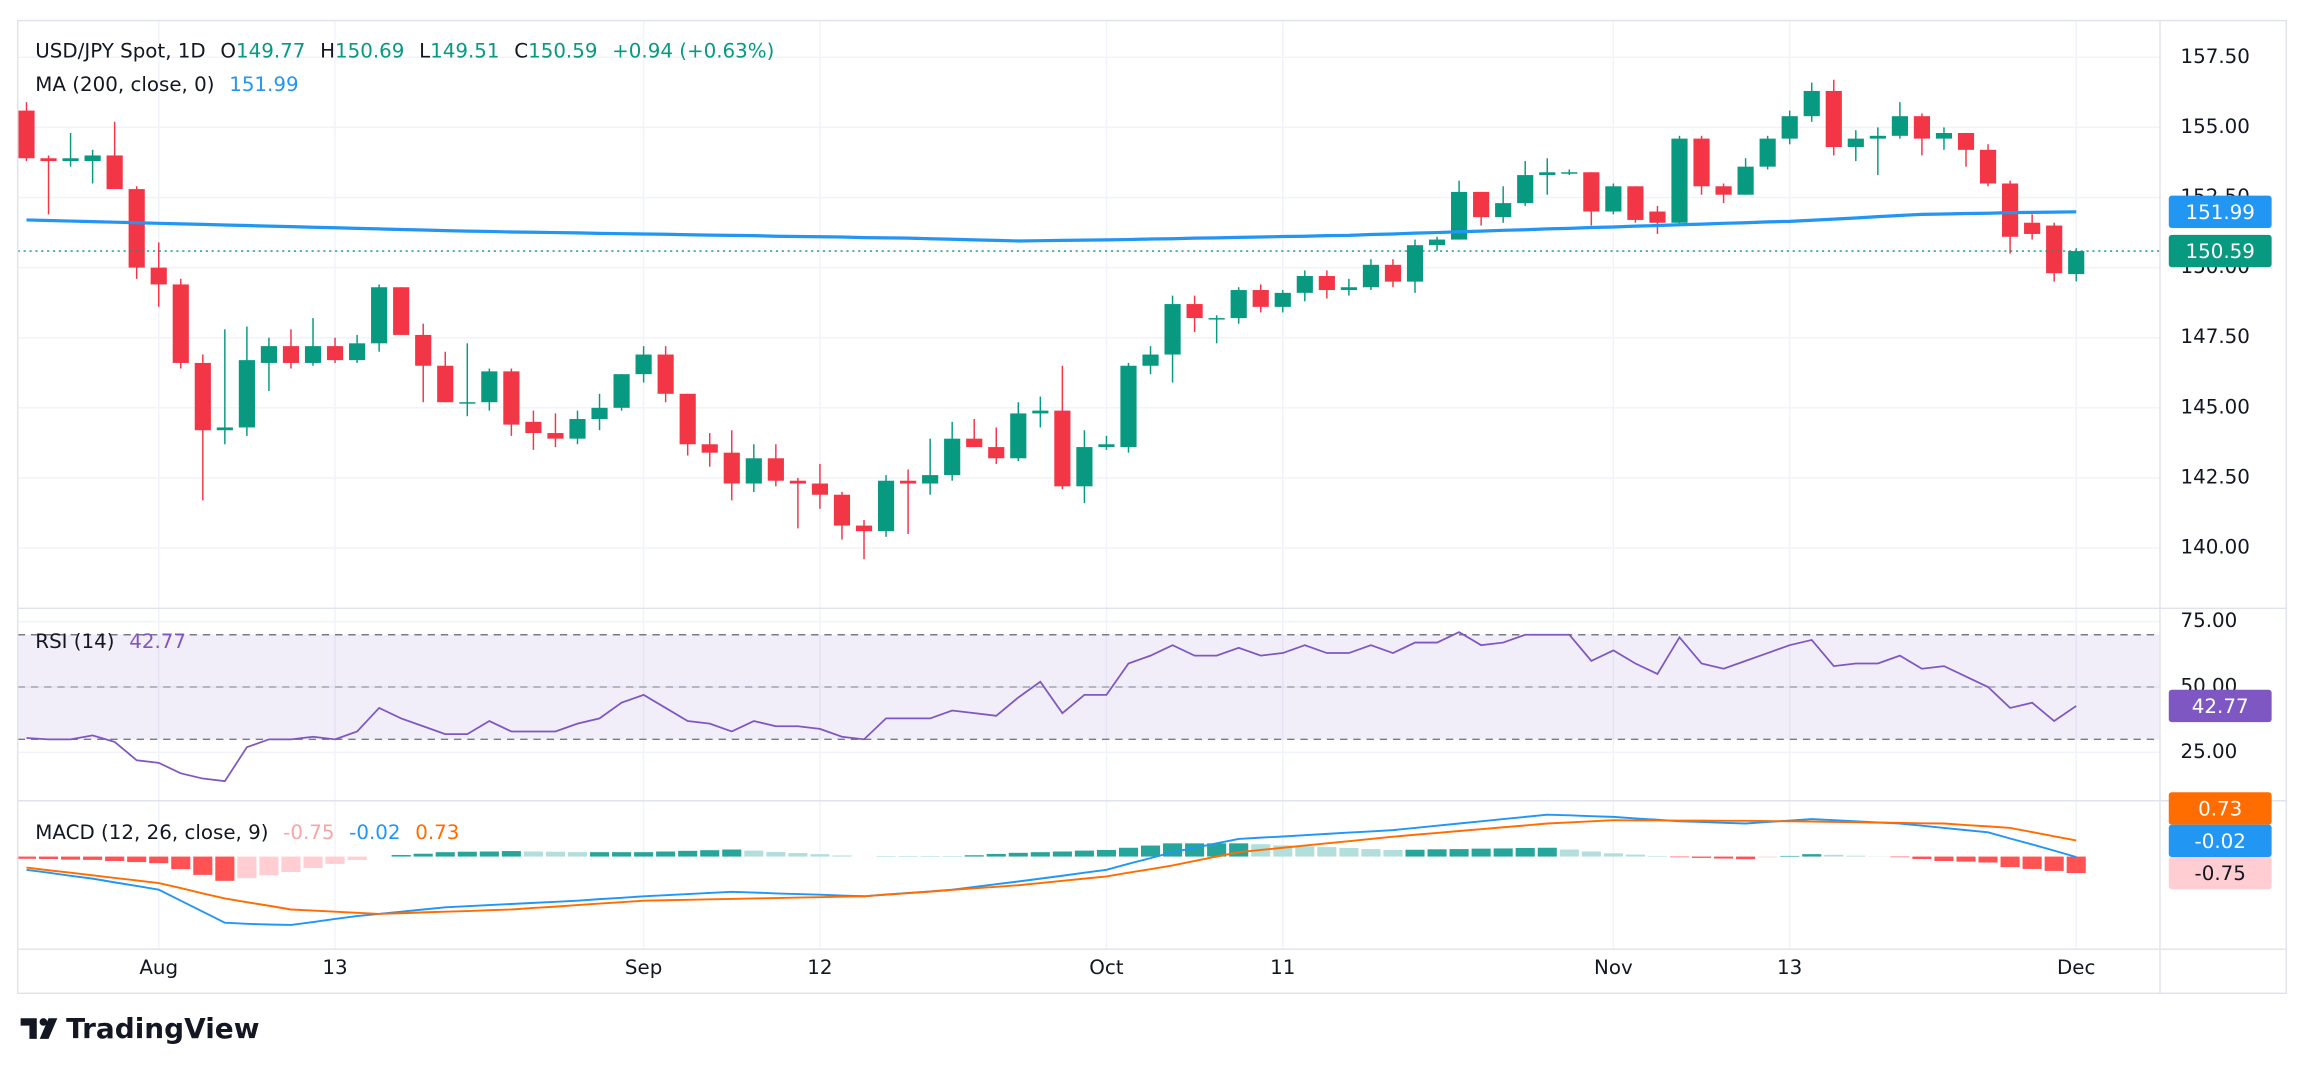  What do you see at coordinates (28, 1028) in the screenshot?
I see `logo-shape` at bounding box center [28, 1028].